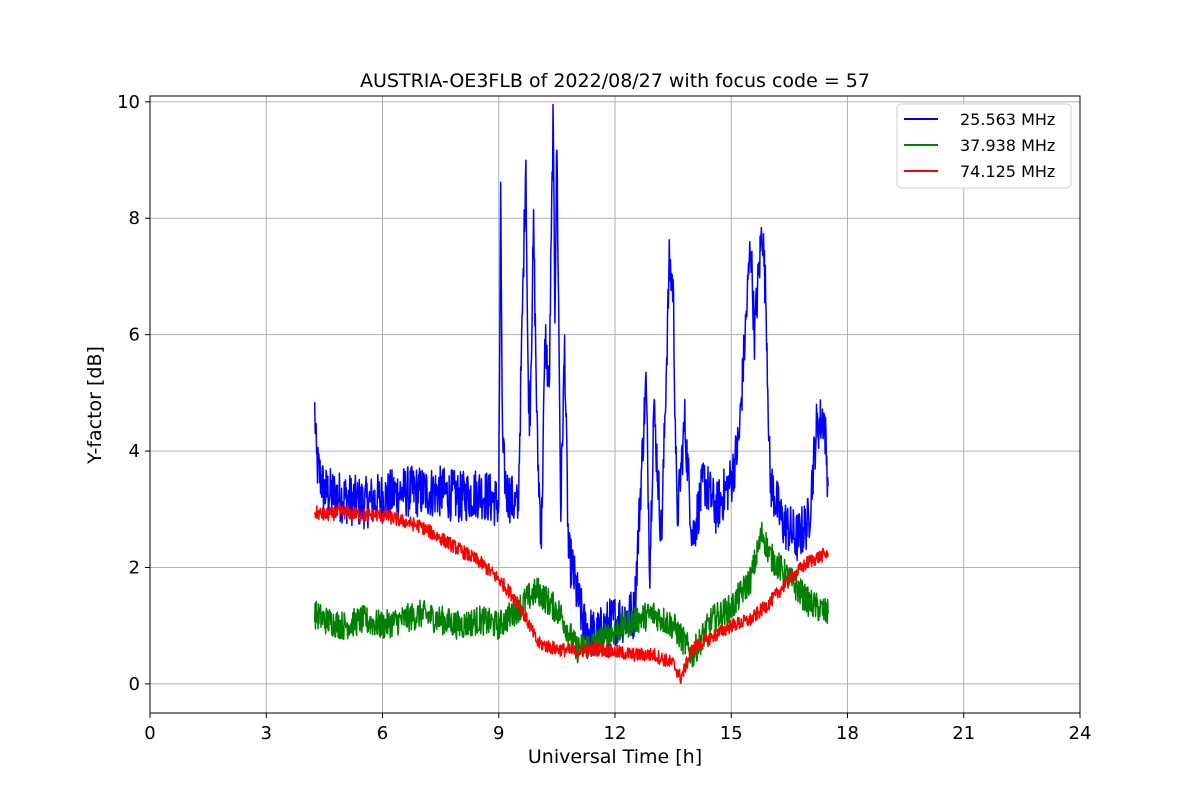 The image size is (1200, 800). I want to click on y-tick-label: 2, so click(134, 567).